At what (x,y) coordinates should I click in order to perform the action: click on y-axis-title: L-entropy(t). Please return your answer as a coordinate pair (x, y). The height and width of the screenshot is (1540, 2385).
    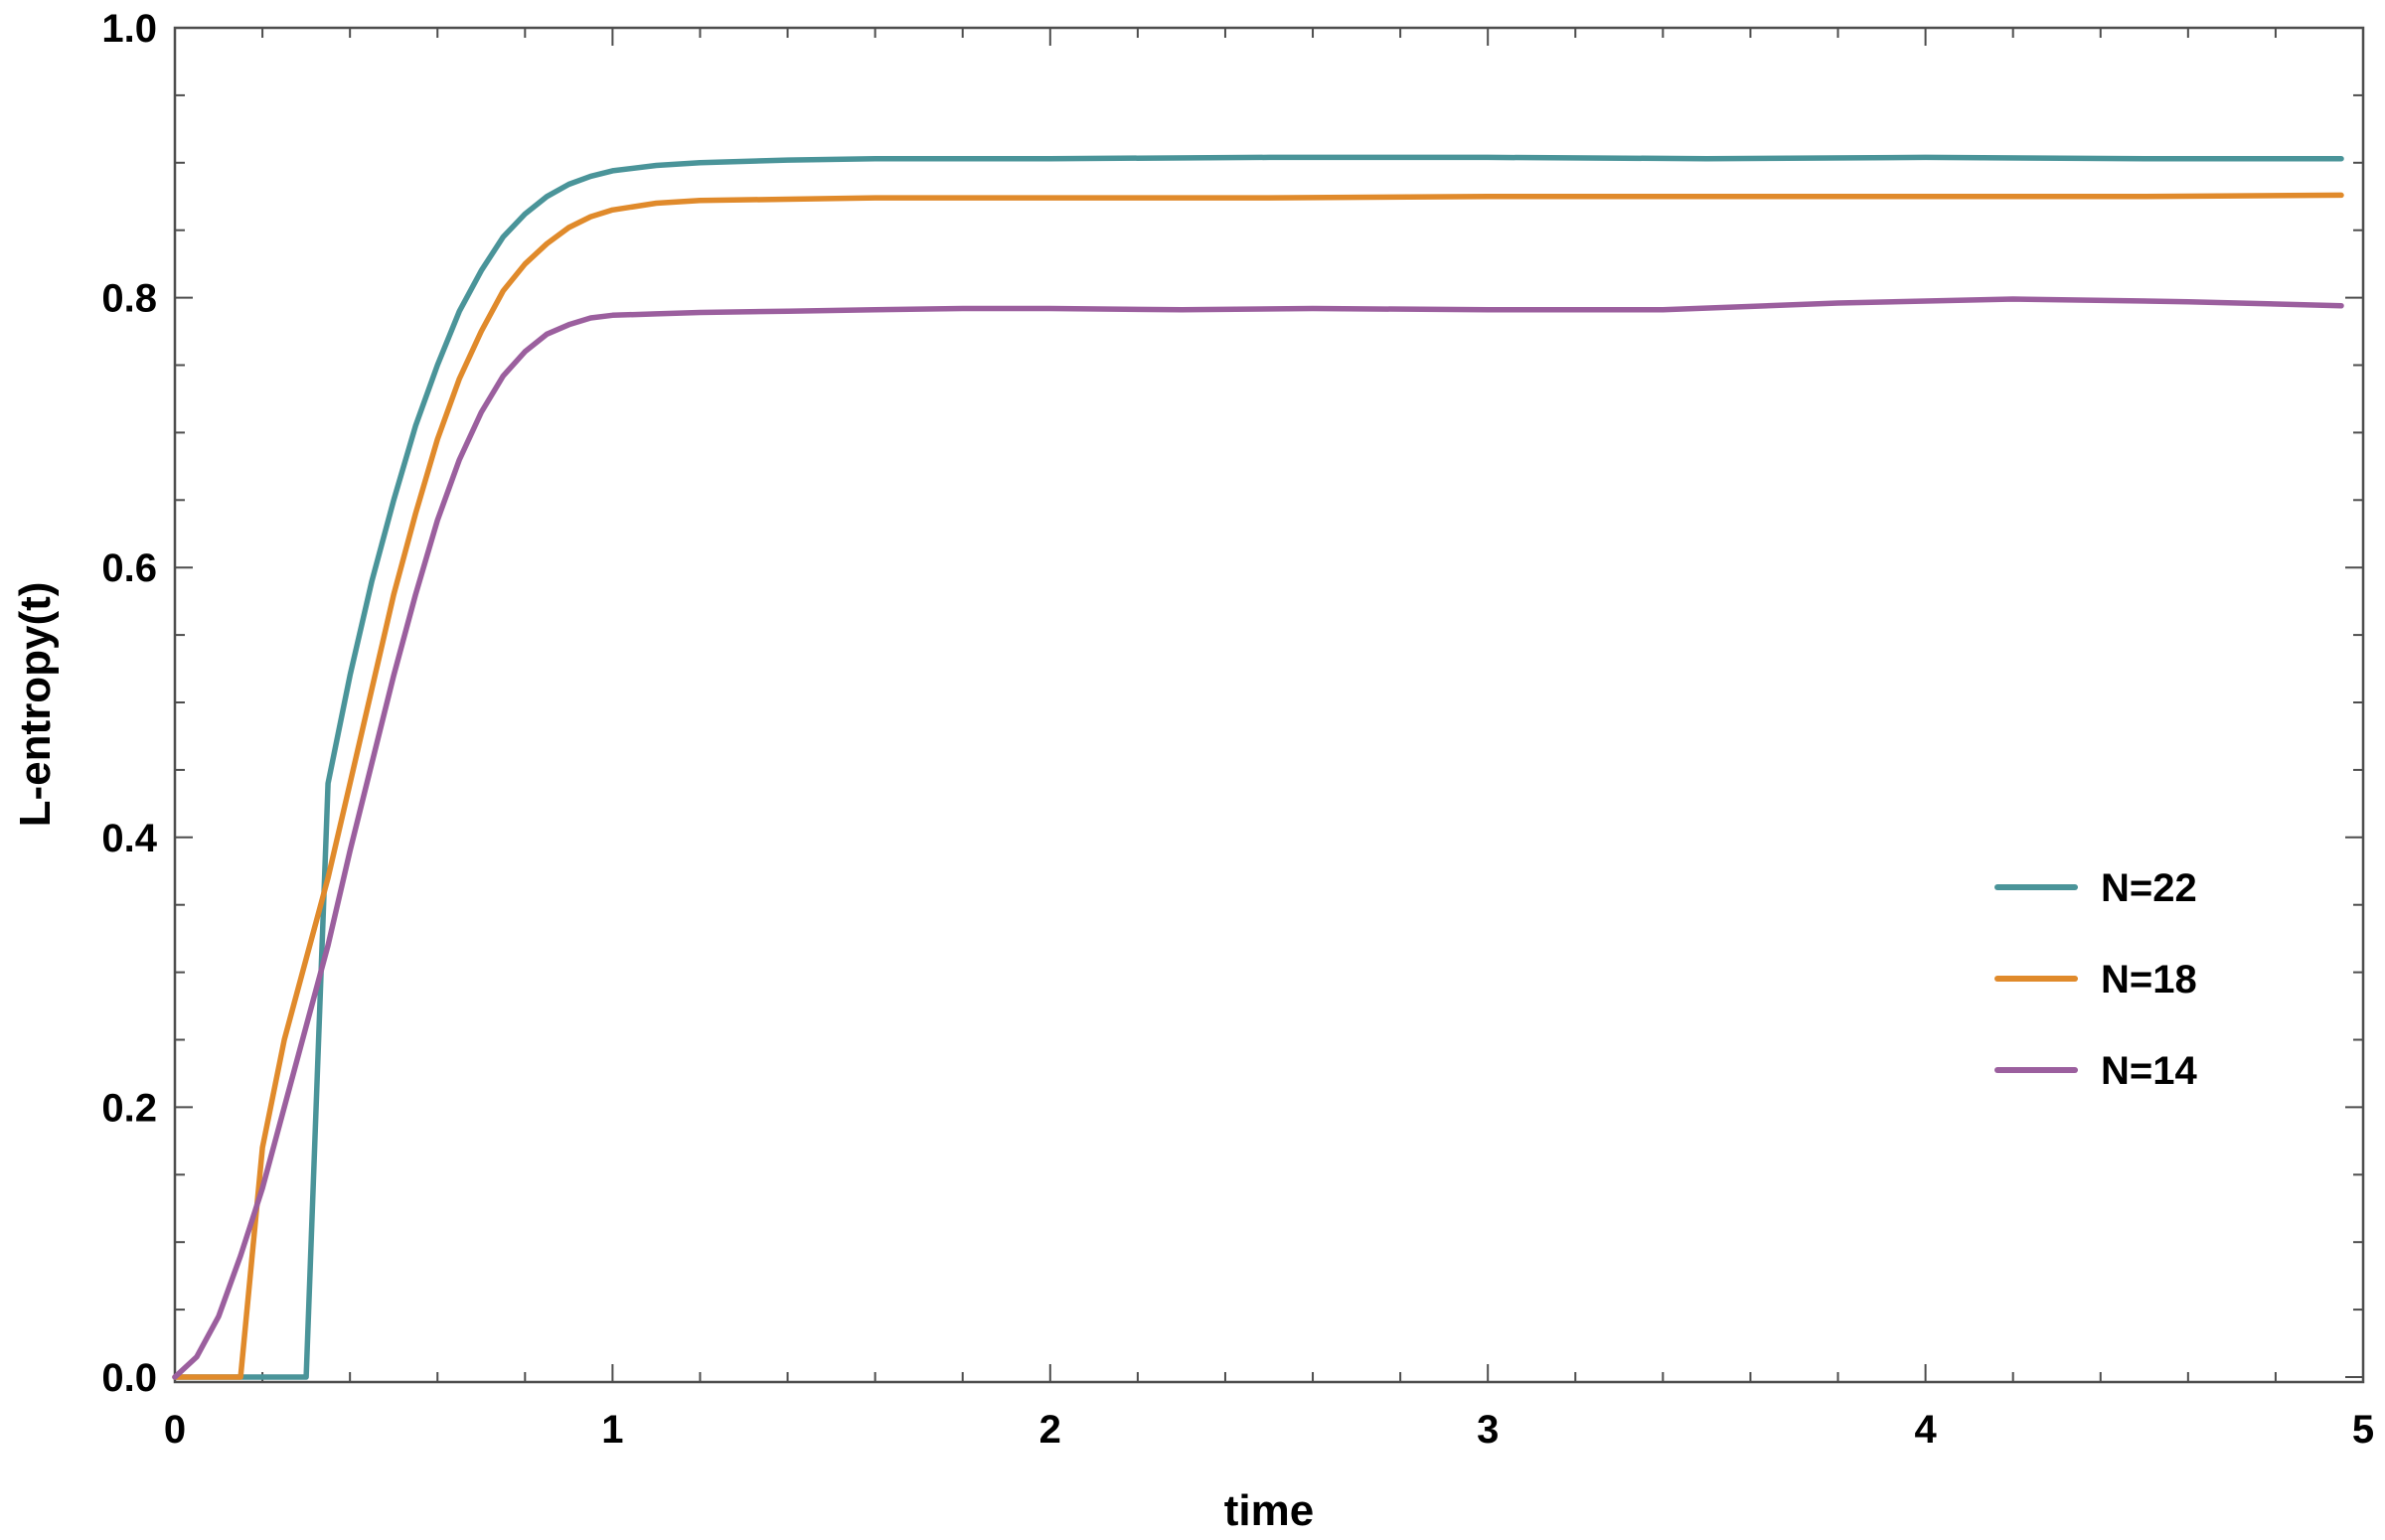
    Looking at the image, I should click on (35, 705).